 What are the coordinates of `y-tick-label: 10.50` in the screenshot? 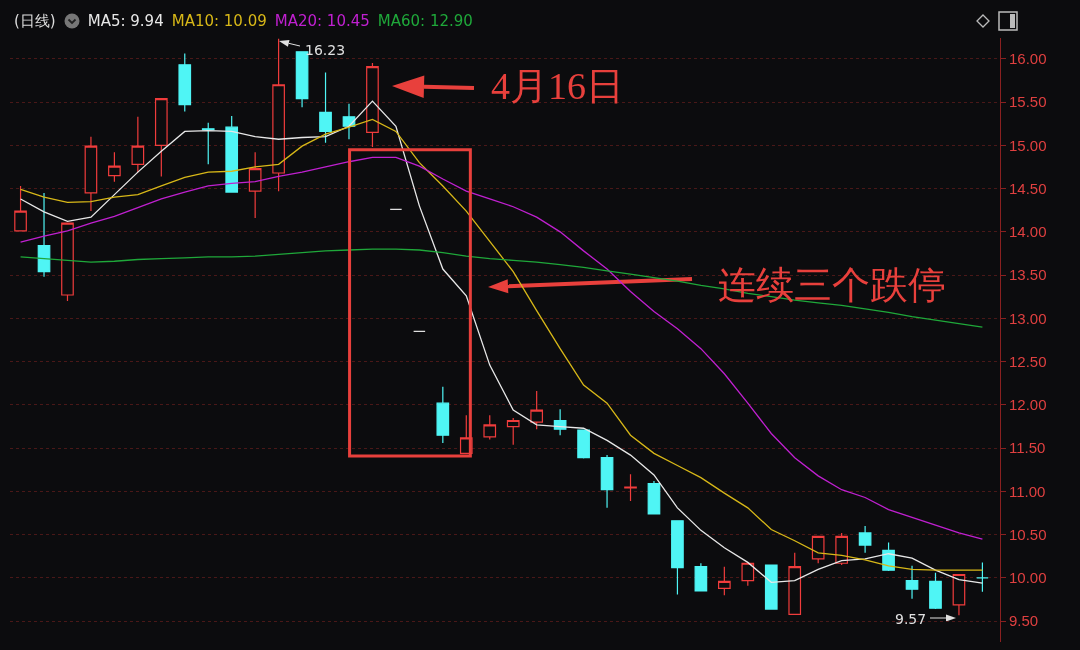 It's located at (1028, 534).